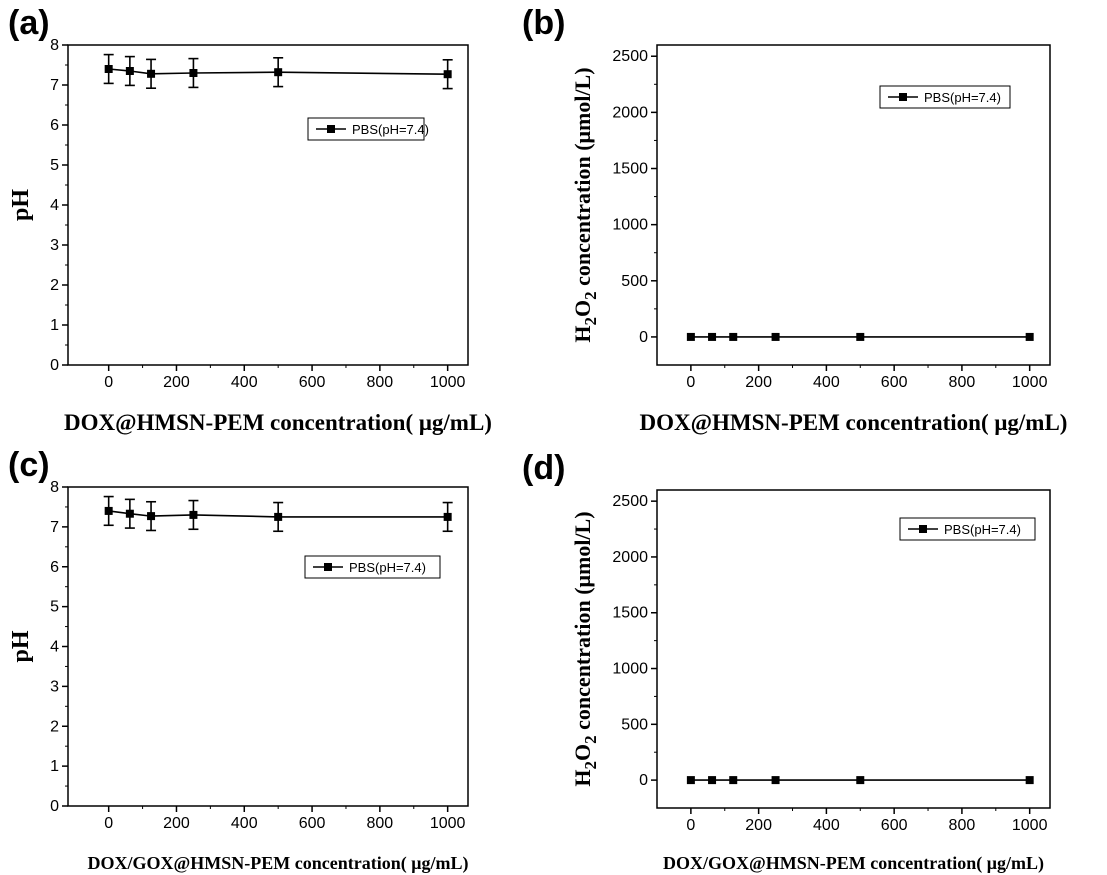 This screenshot has height=875, width=1107. Describe the element at coordinates (962, 825) in the screenshot. I see `x-tick-label: 800` at that location.